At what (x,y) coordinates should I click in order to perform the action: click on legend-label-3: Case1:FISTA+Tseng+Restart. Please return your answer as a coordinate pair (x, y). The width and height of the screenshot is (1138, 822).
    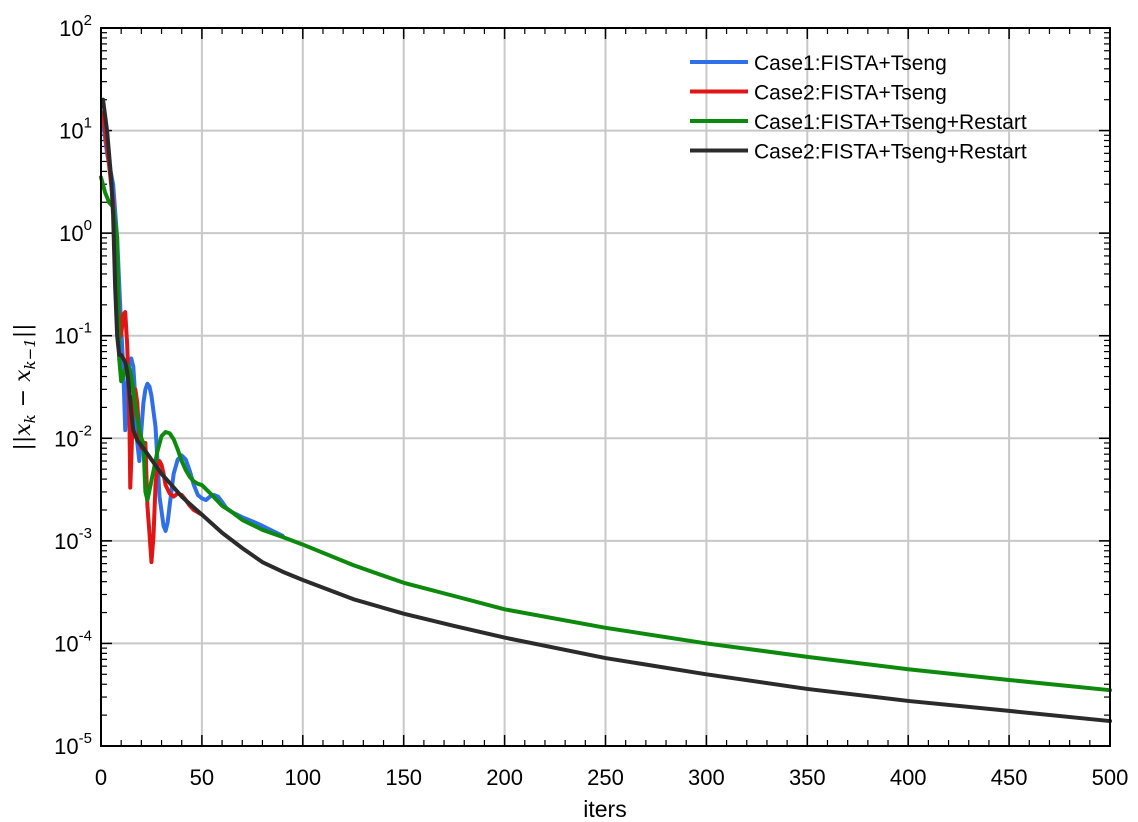
    Looking at the image, I should click on (890, 122).